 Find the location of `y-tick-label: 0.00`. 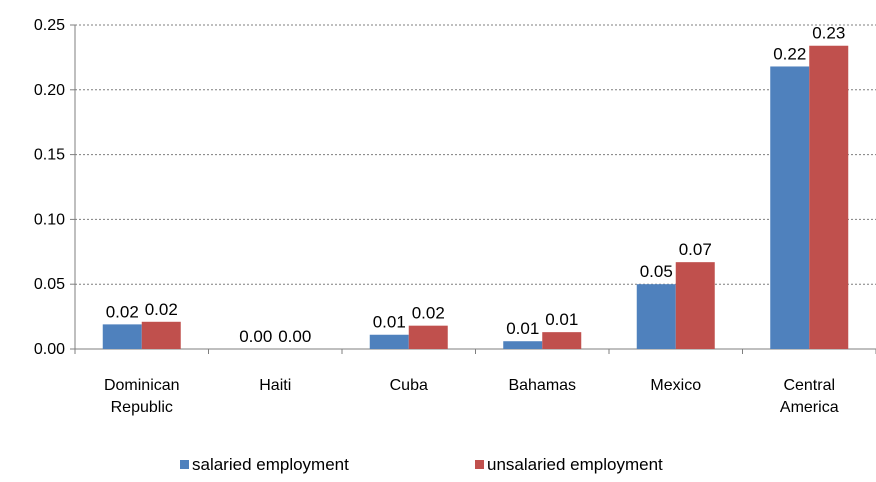

y-tick-label: 0.00 is located at coordinates (49, 349).